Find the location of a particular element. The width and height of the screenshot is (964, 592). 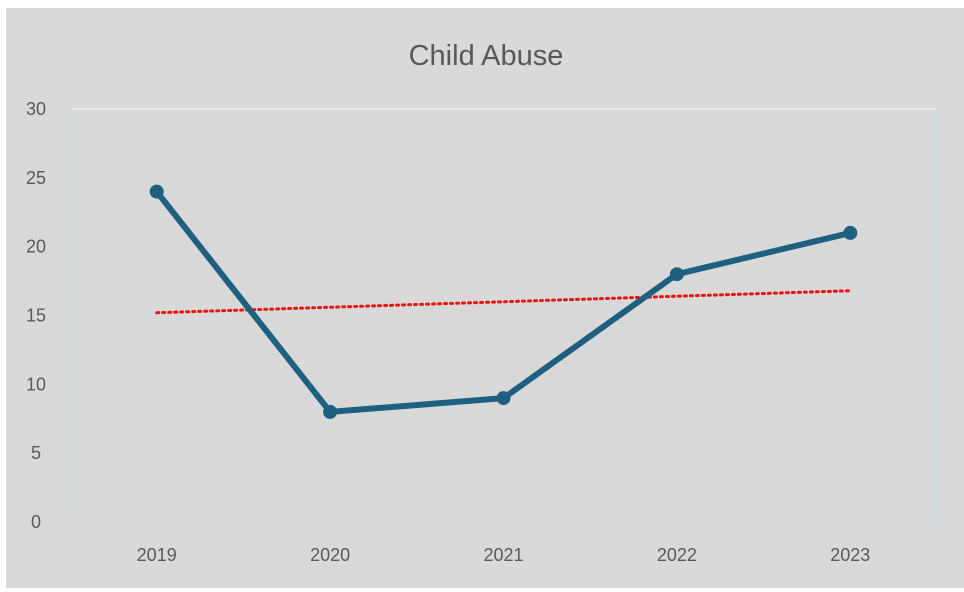

x-axis-tick-labels: 2019 2020 2021 2022 2023 is located at coordinates (504, 555).